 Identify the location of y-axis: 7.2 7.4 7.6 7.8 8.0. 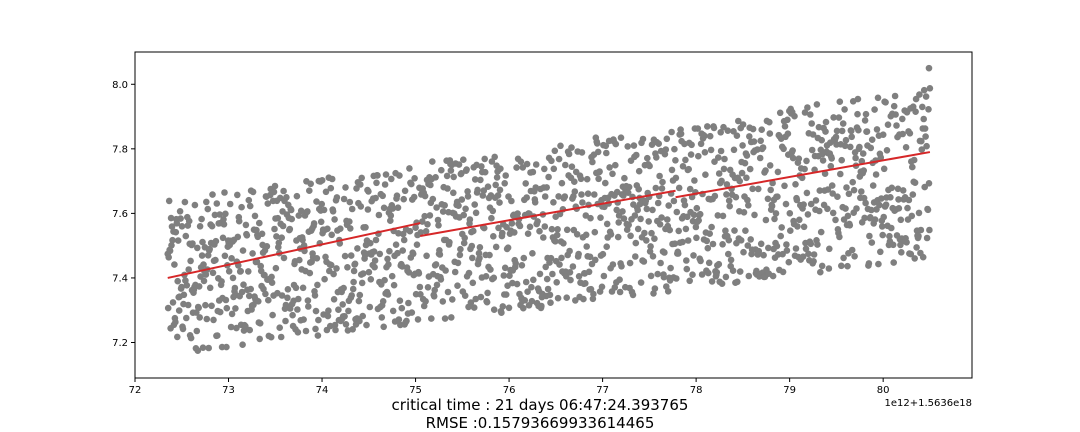
(123, 214).